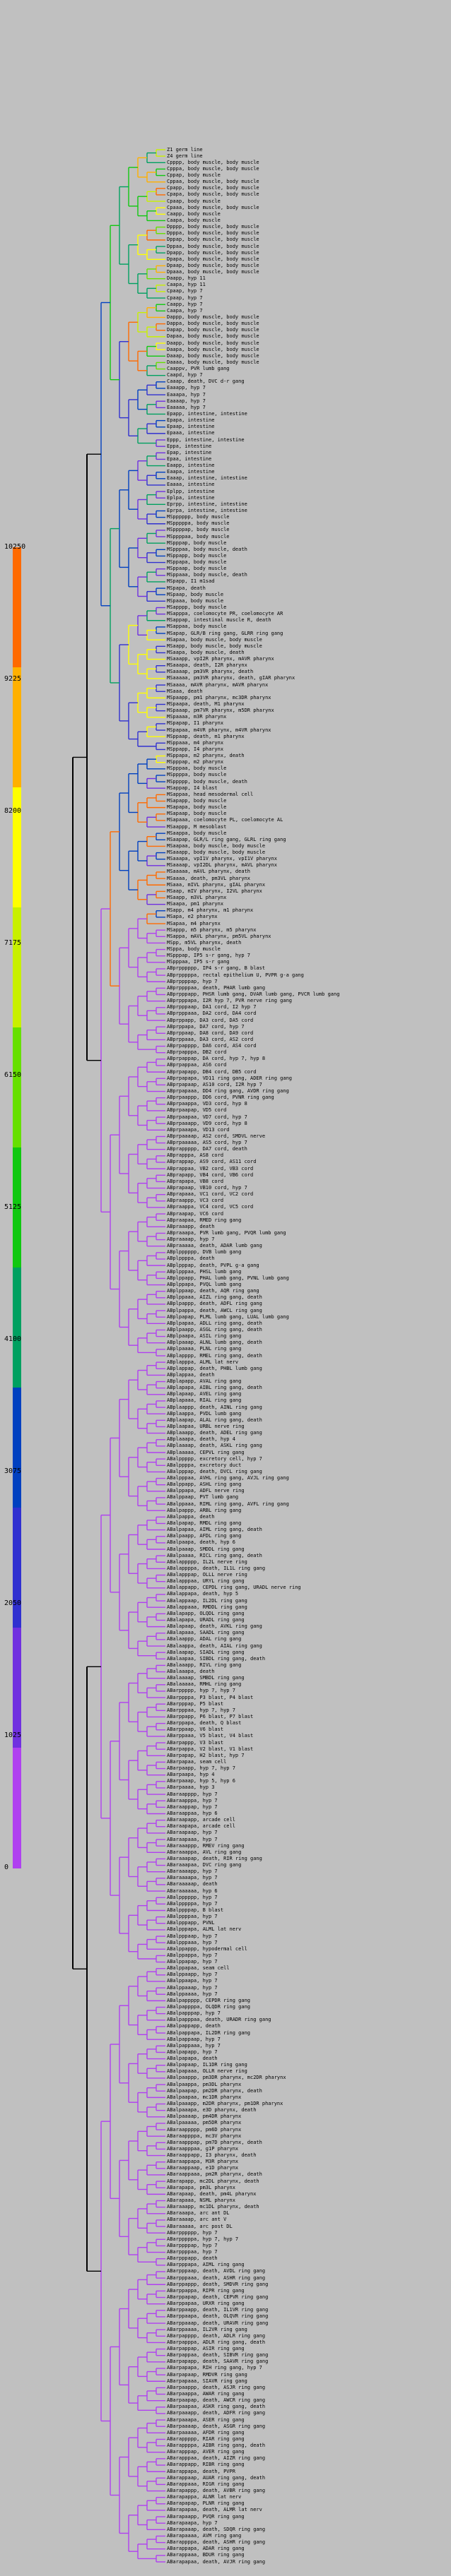 The height and width of the screenshot is (2576, 451). I want to click on leaf-label: MSpppppa, body muscle, so click(198, 523).